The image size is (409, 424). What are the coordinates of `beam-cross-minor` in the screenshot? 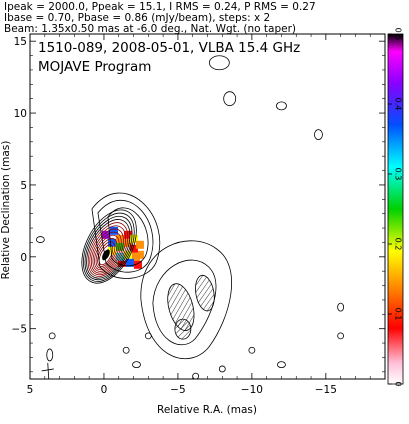 It's located at (48, 370).